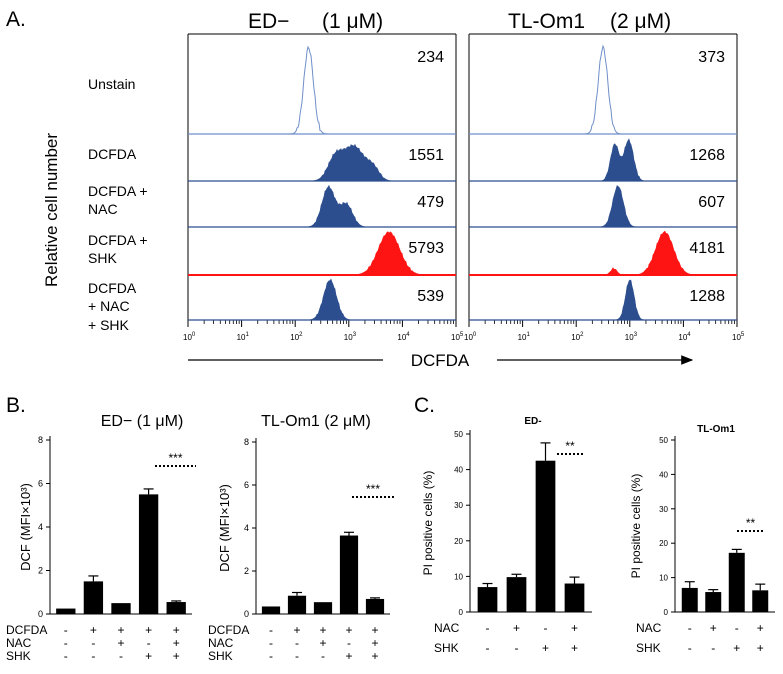 The width and height of the screenshot is (783, 674). Describe the element at coordinates (470, 337) in the screenshot. I see `tl-tick-label: 10⁰` at that location.